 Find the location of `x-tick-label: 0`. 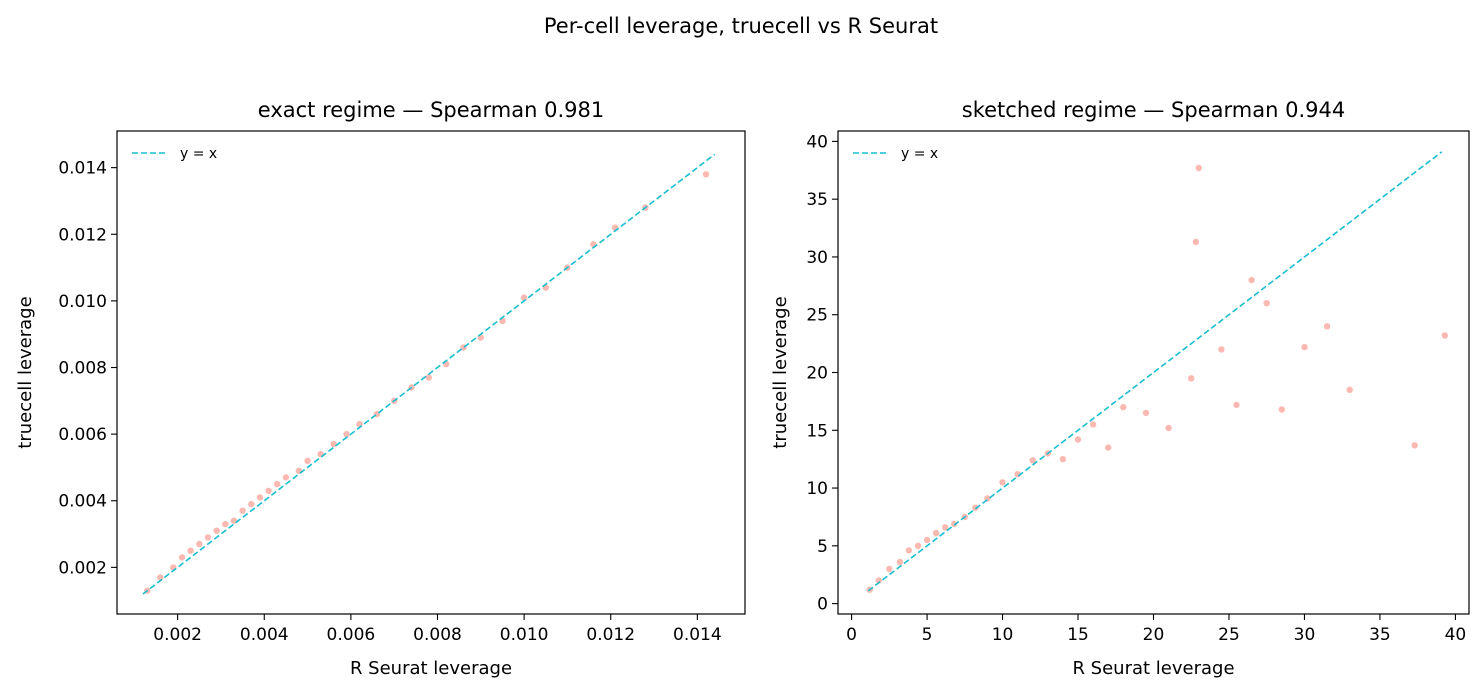

x-tick-label: 0 is located at coordinates (851, 635).